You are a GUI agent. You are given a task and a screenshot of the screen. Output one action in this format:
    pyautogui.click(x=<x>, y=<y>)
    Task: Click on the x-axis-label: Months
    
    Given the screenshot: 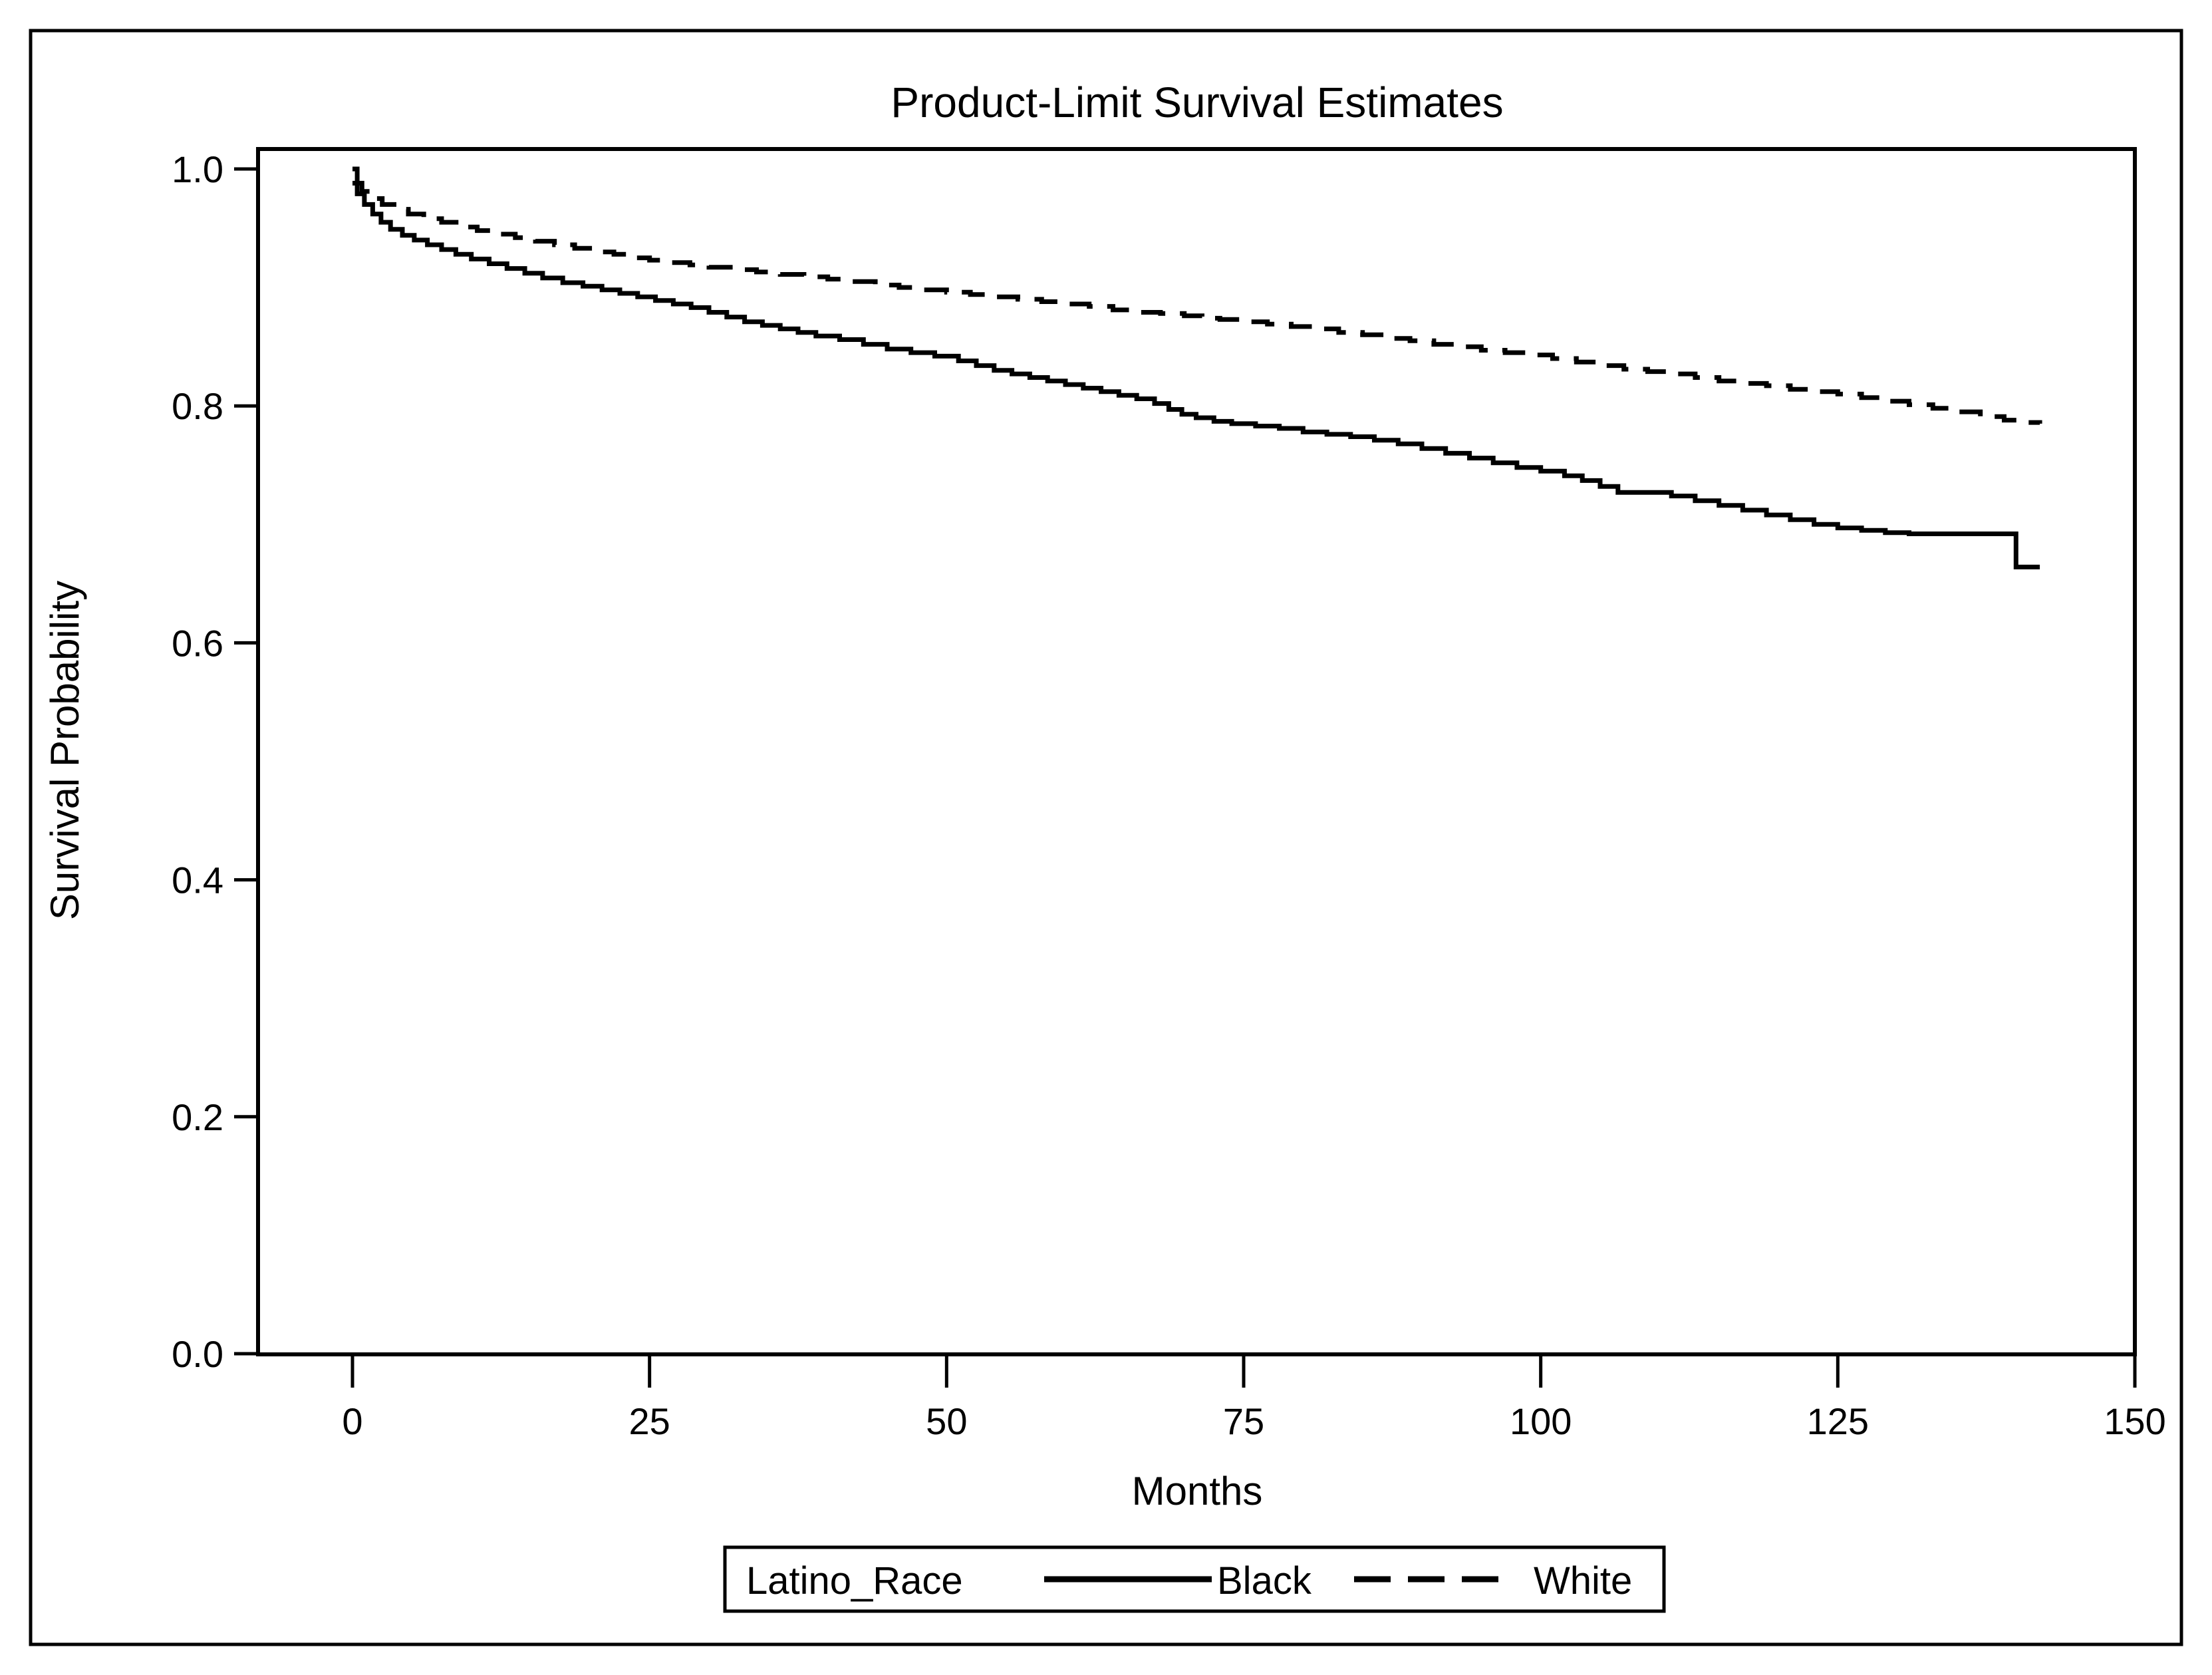 What is the action you would take?
    pyautogui.click(x=1197, y=1491)
    